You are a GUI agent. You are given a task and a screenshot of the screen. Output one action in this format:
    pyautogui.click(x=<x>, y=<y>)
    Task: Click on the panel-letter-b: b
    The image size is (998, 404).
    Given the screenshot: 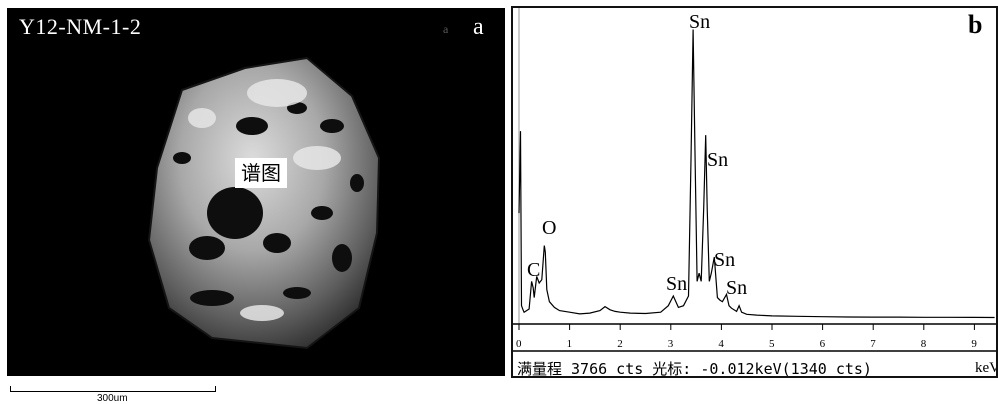 What is the action you would take?
    pyautogui.click(x=975, y=24)
    